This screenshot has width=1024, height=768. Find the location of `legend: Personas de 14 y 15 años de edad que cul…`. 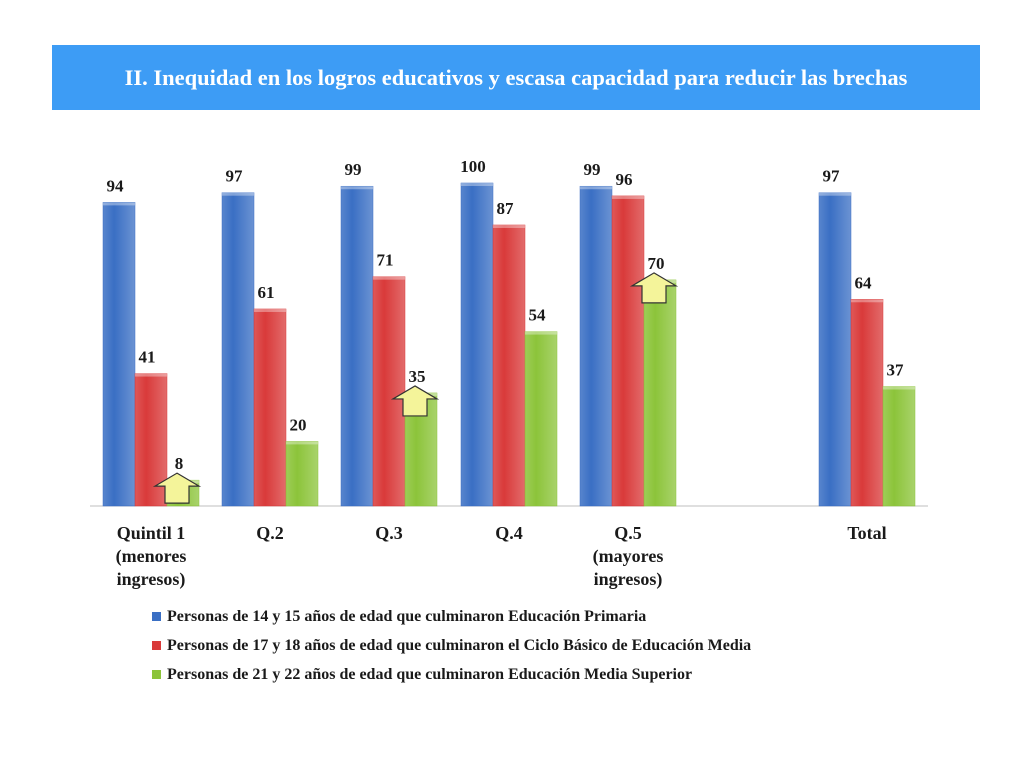

legend: Personas de 14 y 15 años de edad que cul… is located at coordinates (451, 645).